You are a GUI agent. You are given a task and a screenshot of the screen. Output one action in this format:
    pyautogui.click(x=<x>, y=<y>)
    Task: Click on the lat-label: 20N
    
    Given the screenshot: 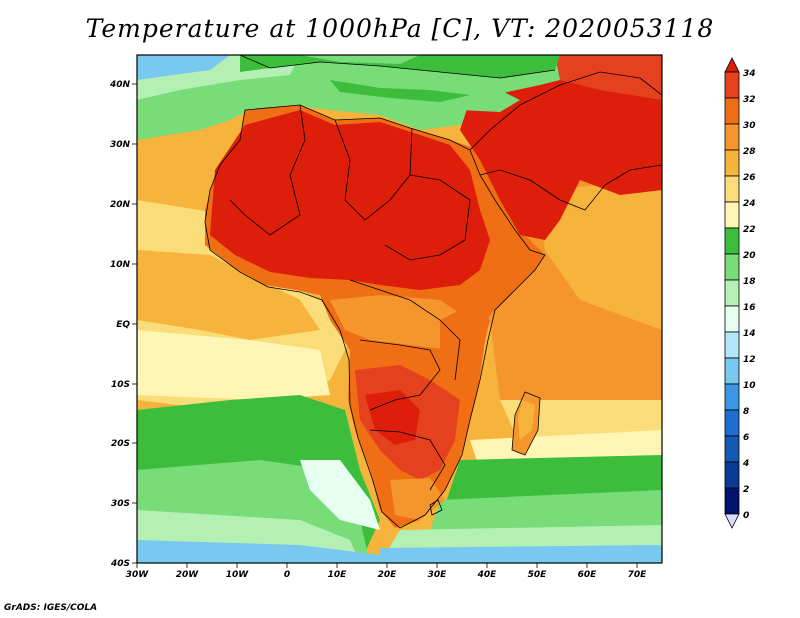 What is the action you would take?
    pyautogui.click(x=120, y=205)
    